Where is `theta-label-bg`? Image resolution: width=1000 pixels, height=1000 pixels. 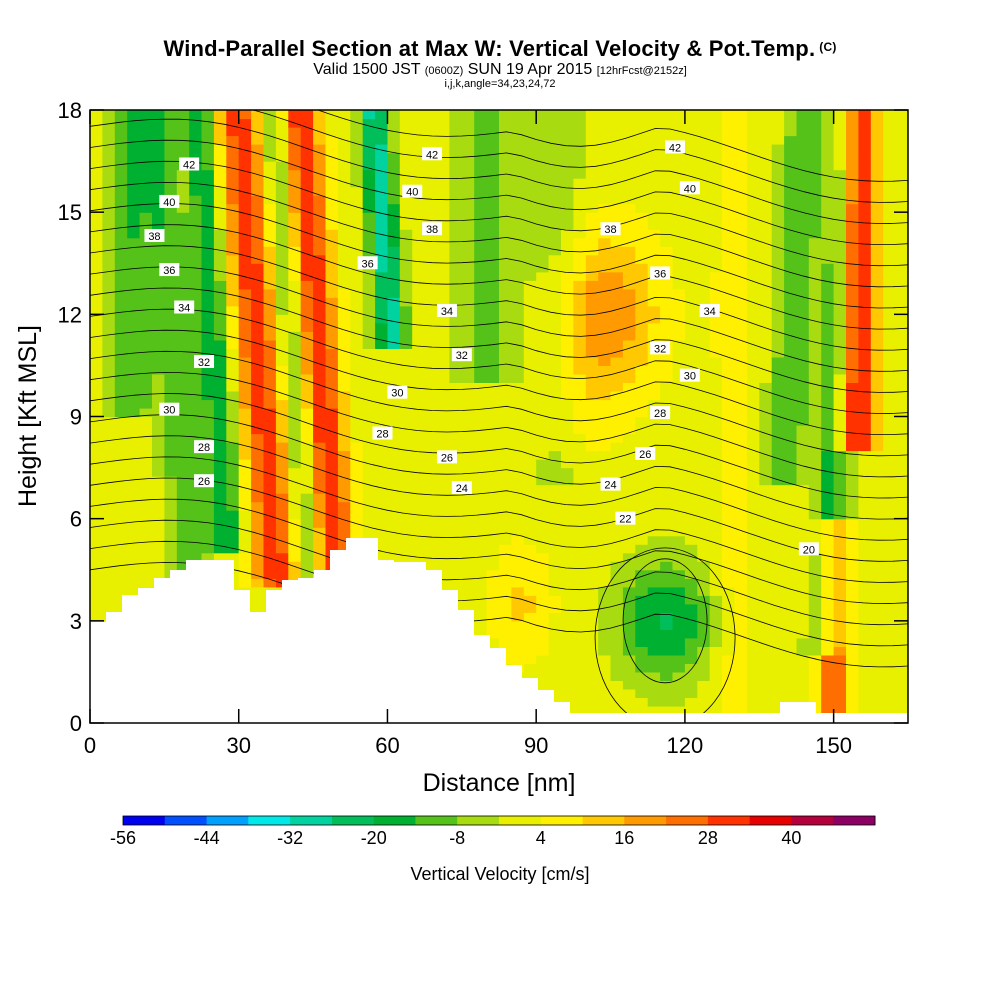 theta-label-bg is located at coordinates (154, 236).